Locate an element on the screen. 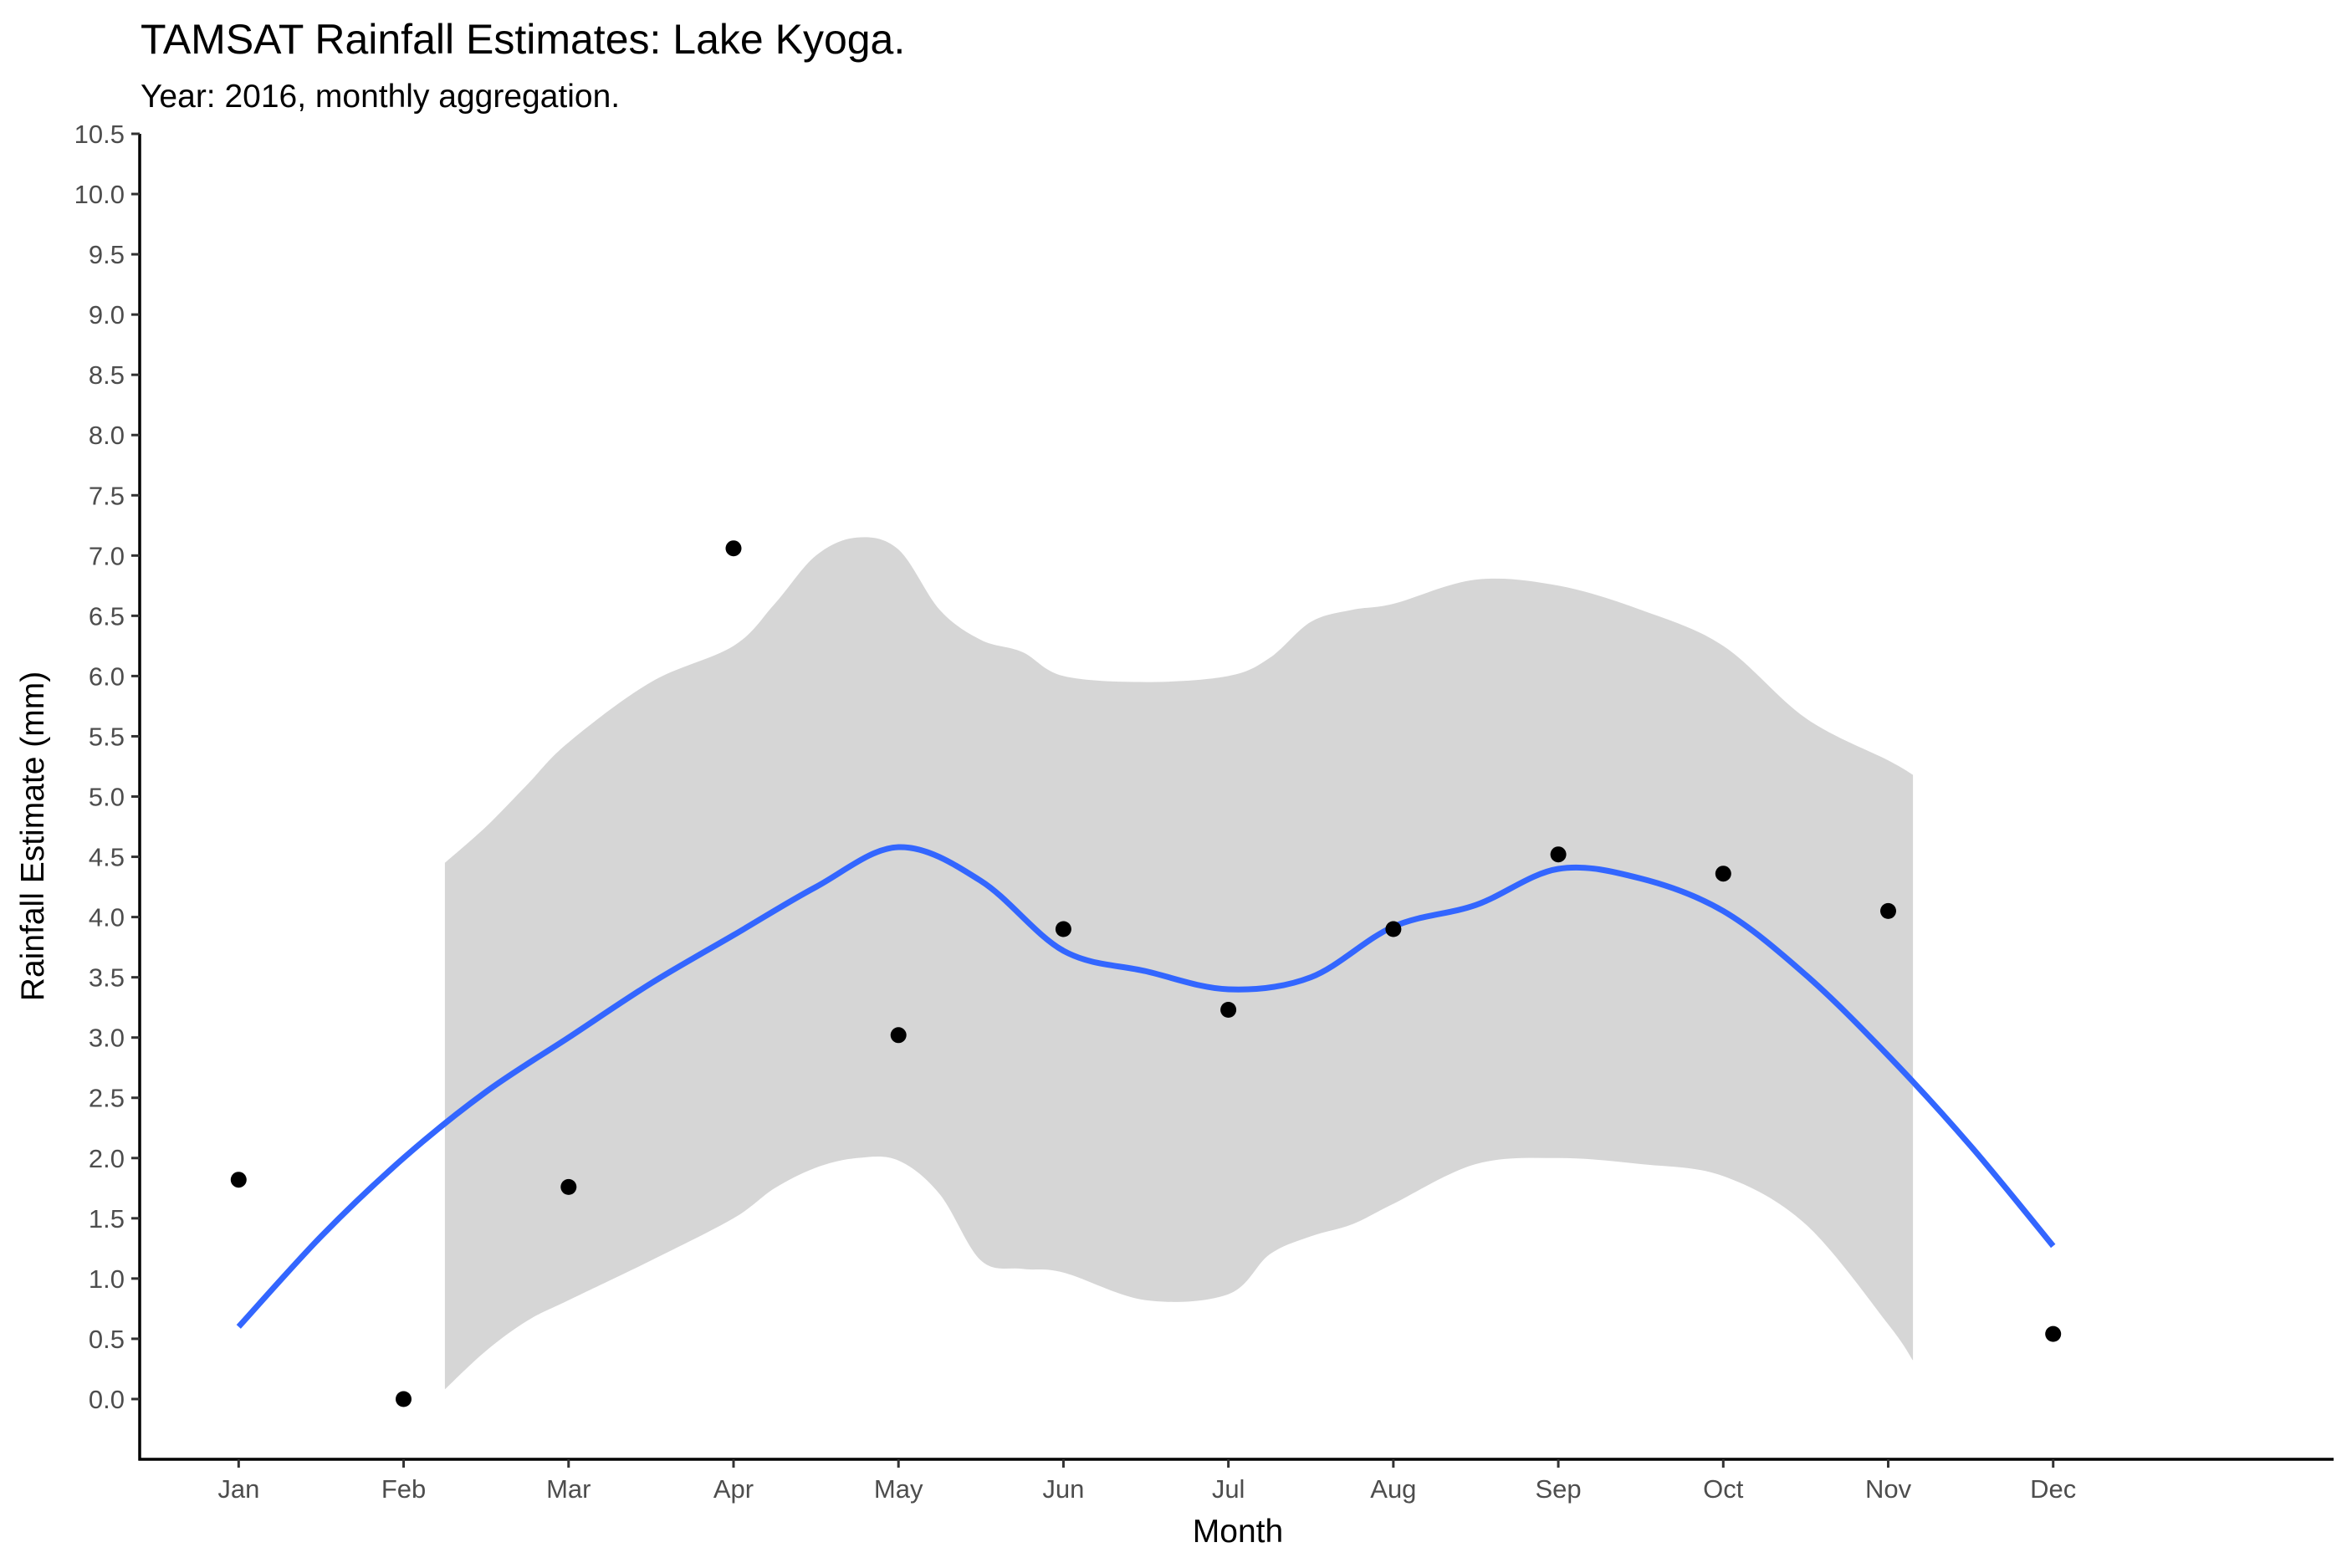 This screenshot has height=1568, width=2352. data-point-nov is located at coordinates (1888, 910).